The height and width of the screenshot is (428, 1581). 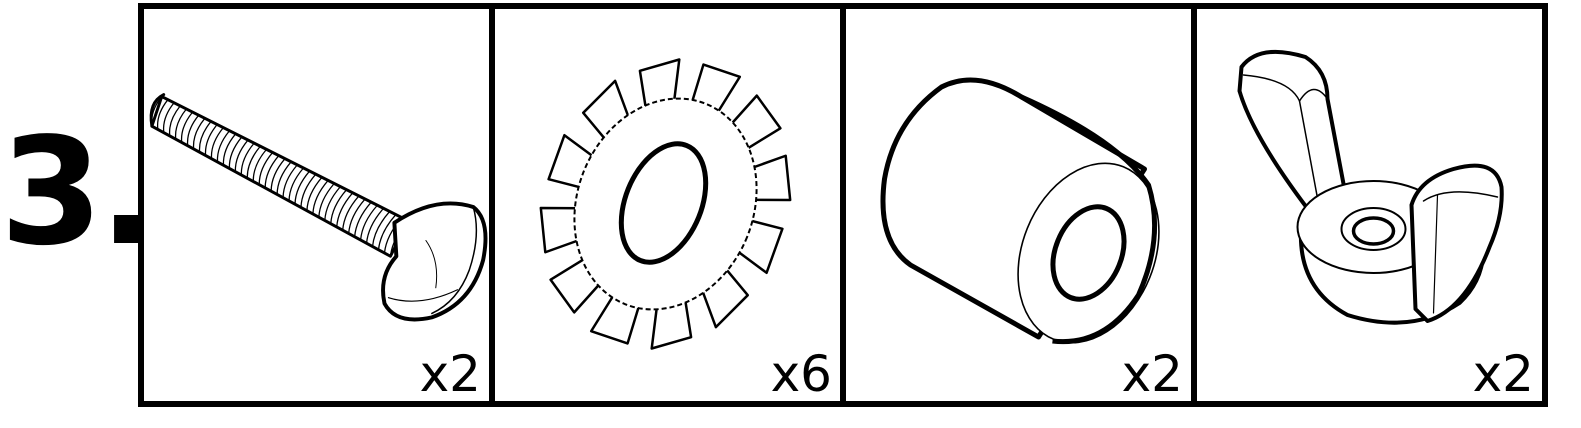 What do you see at coordinates (801, 374) in the screenshot?
I see `quantity-label: x6` at bounding box center [801, 374].